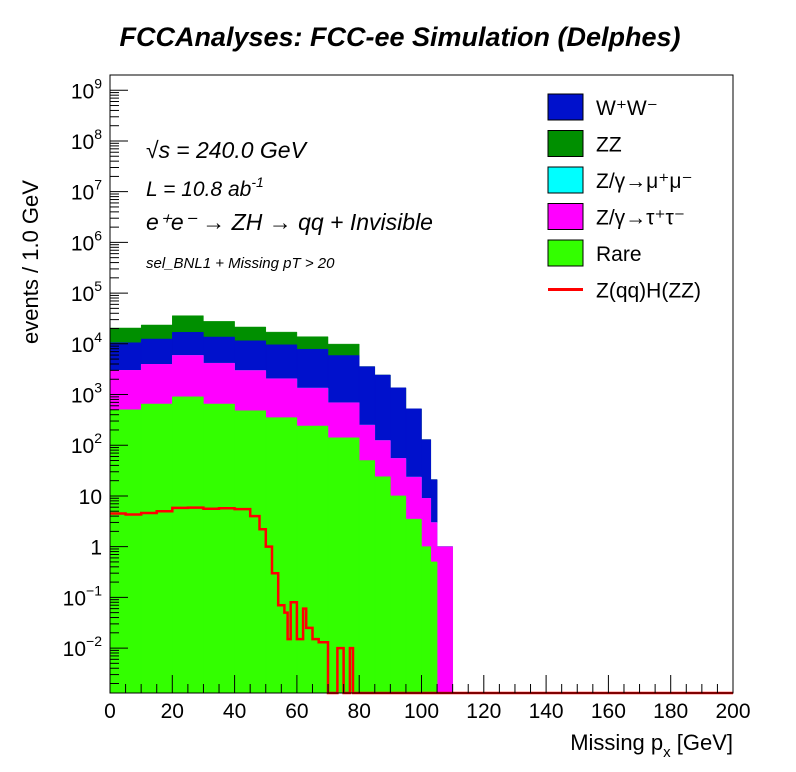 The width and height of the screenshot is (796, 772). What do you see at coordinates (609, 145) in the screenshot?
I see `legend-label: ZZ` at bounding box center [609, 145].